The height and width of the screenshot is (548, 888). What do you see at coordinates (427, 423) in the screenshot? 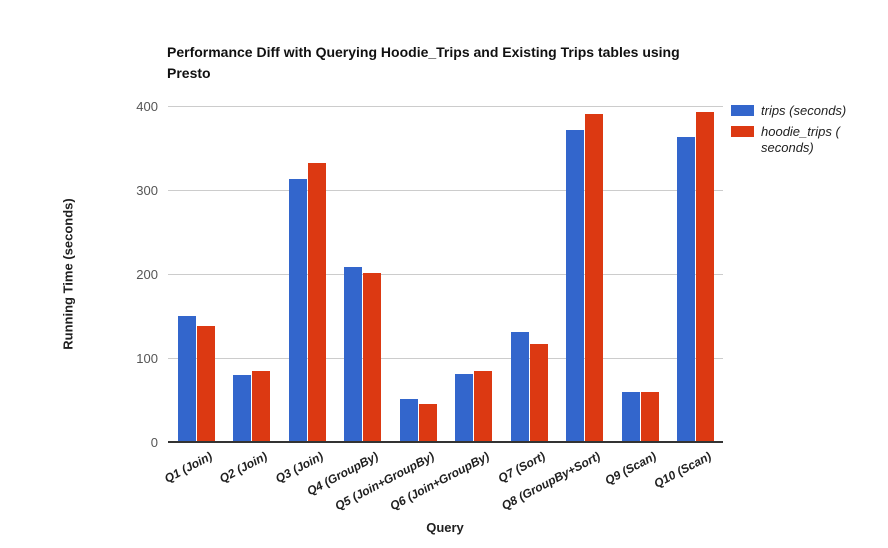
I see `bar-series1-cat4` at bounding box center [427, 423].